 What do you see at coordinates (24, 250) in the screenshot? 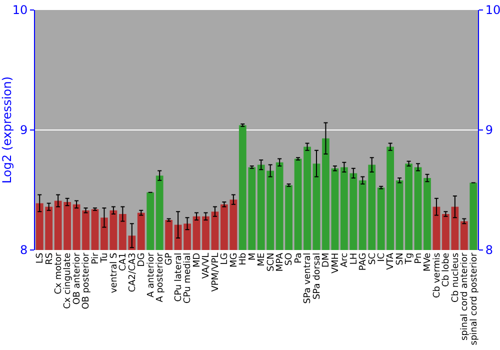
I see `y-tick-label: 8` at bounding box center [24, 250].